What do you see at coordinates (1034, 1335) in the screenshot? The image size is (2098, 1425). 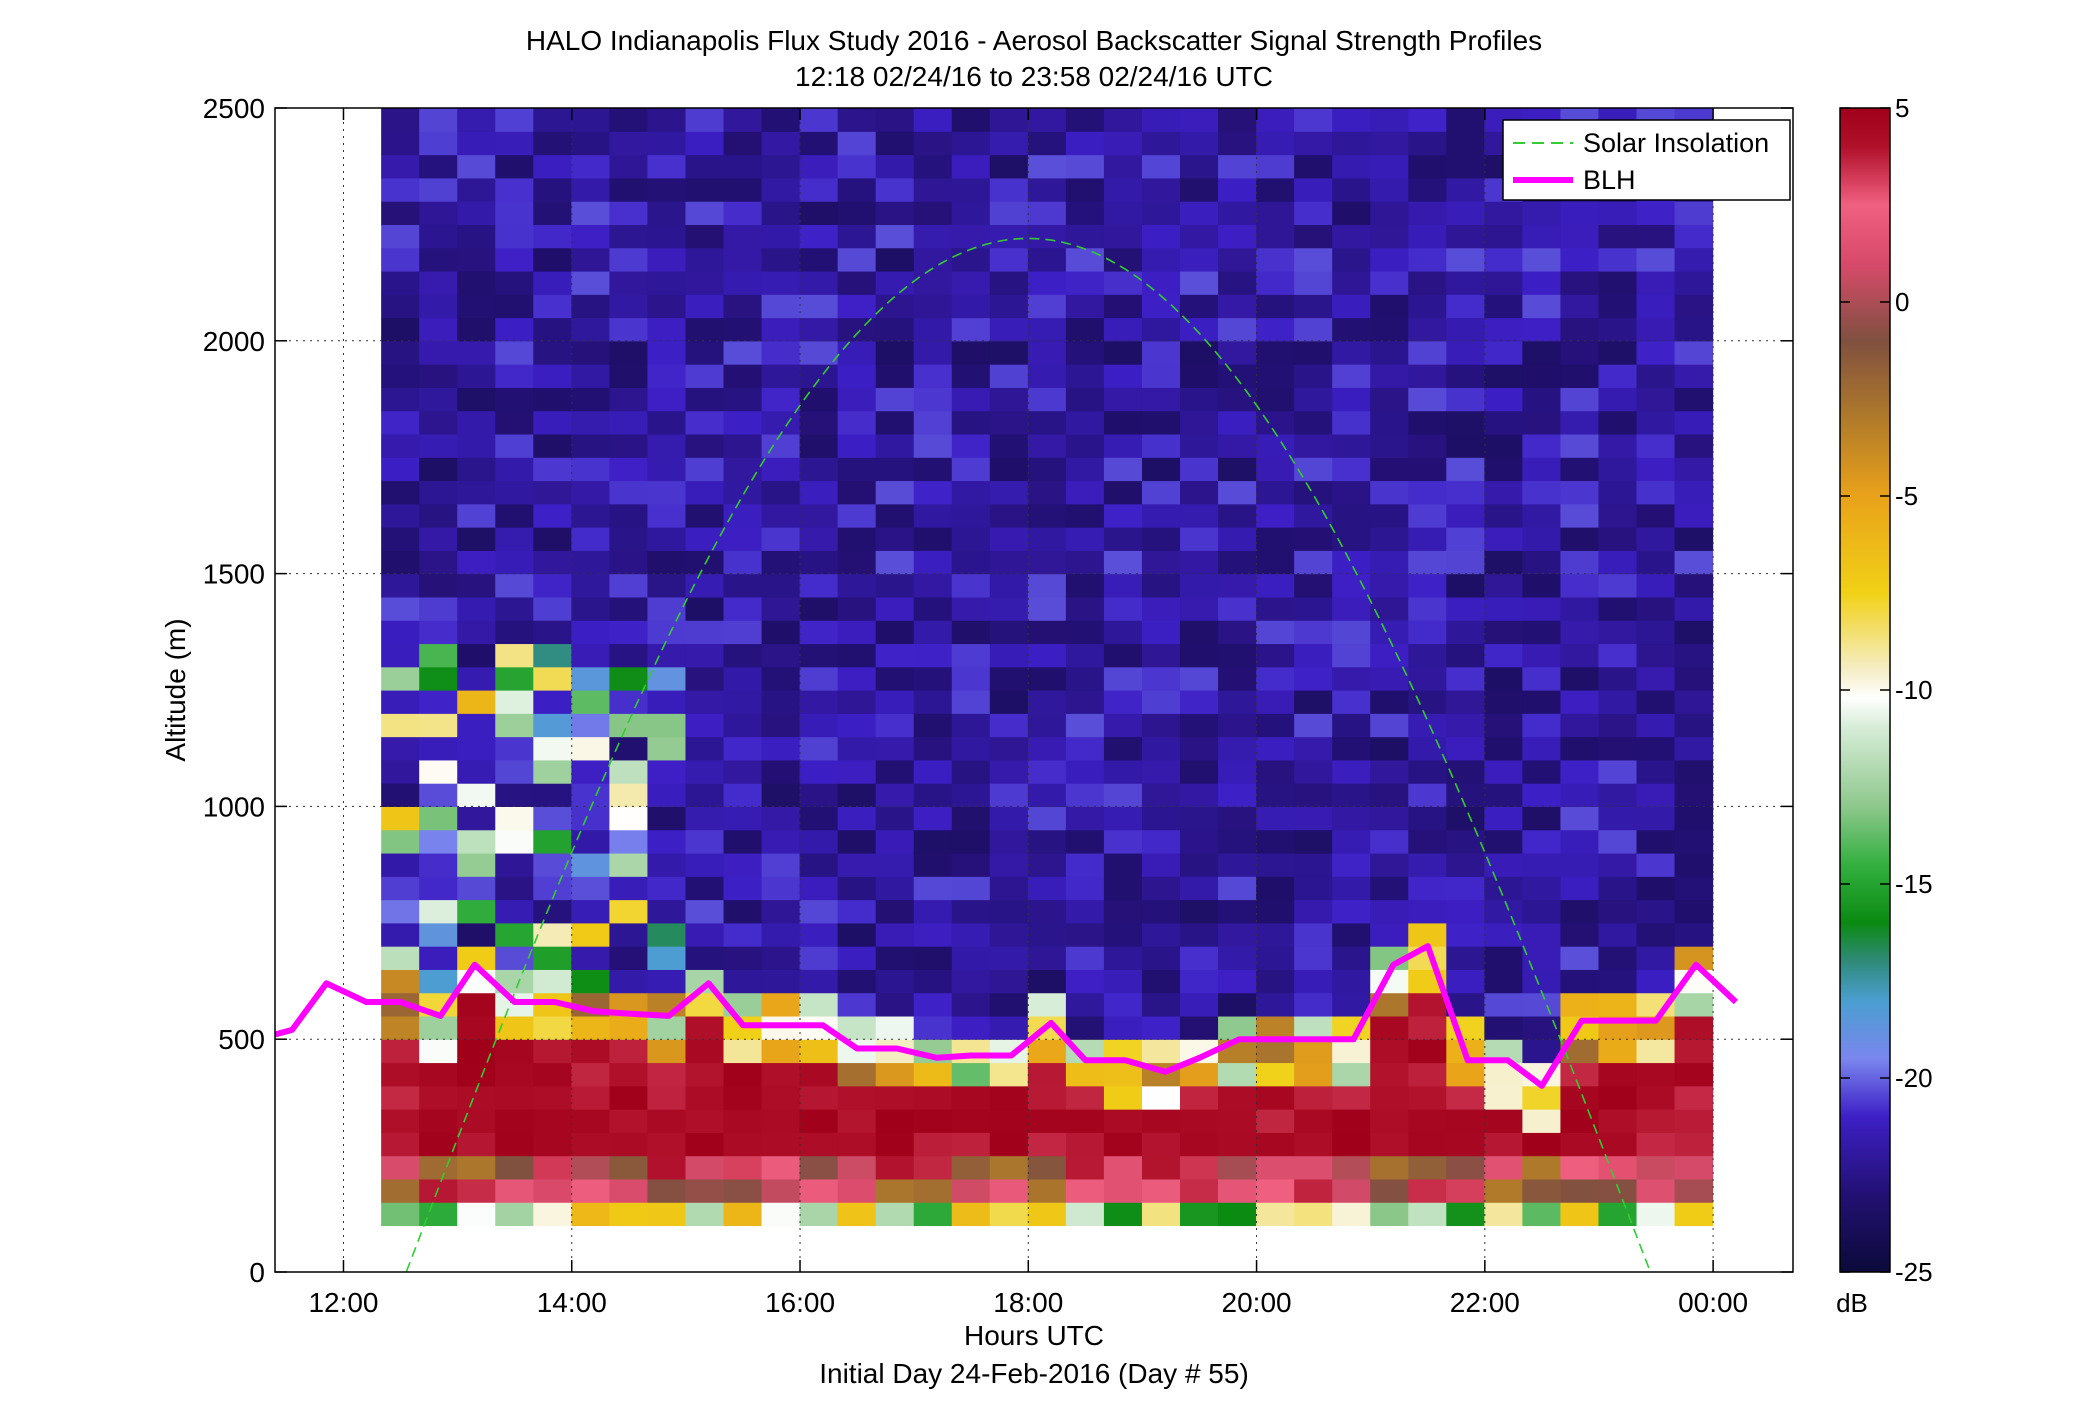 I see `x-axis-label: Hours UTC` at bounding box center [1034, 1335].